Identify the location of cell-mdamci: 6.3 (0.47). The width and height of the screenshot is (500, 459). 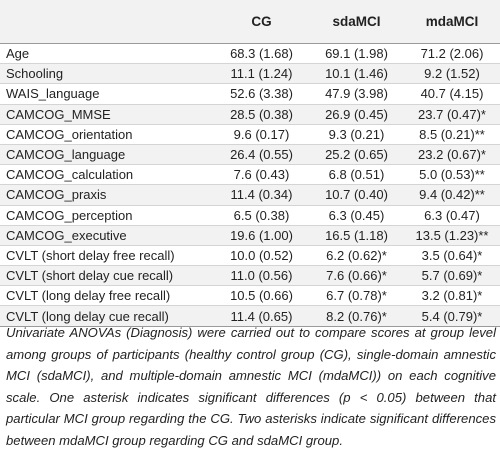
(452, 215).